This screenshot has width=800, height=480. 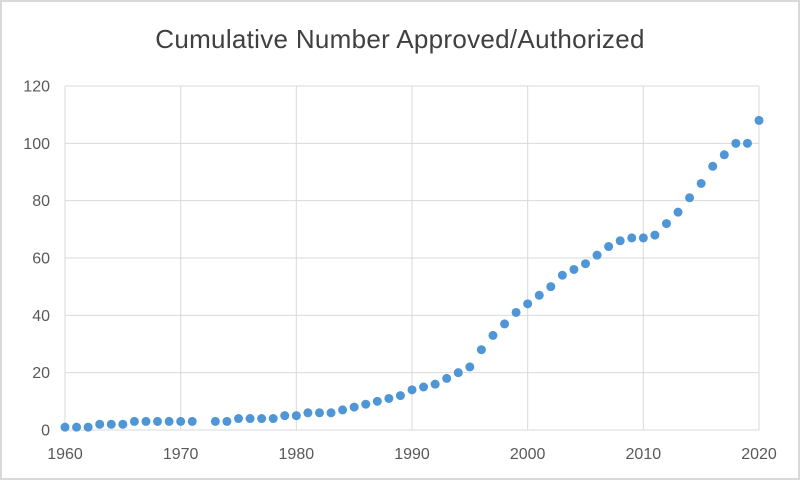 I want to click on chart-title: Cumulative Number Approved/Authorized, so click(x=400, y=39).